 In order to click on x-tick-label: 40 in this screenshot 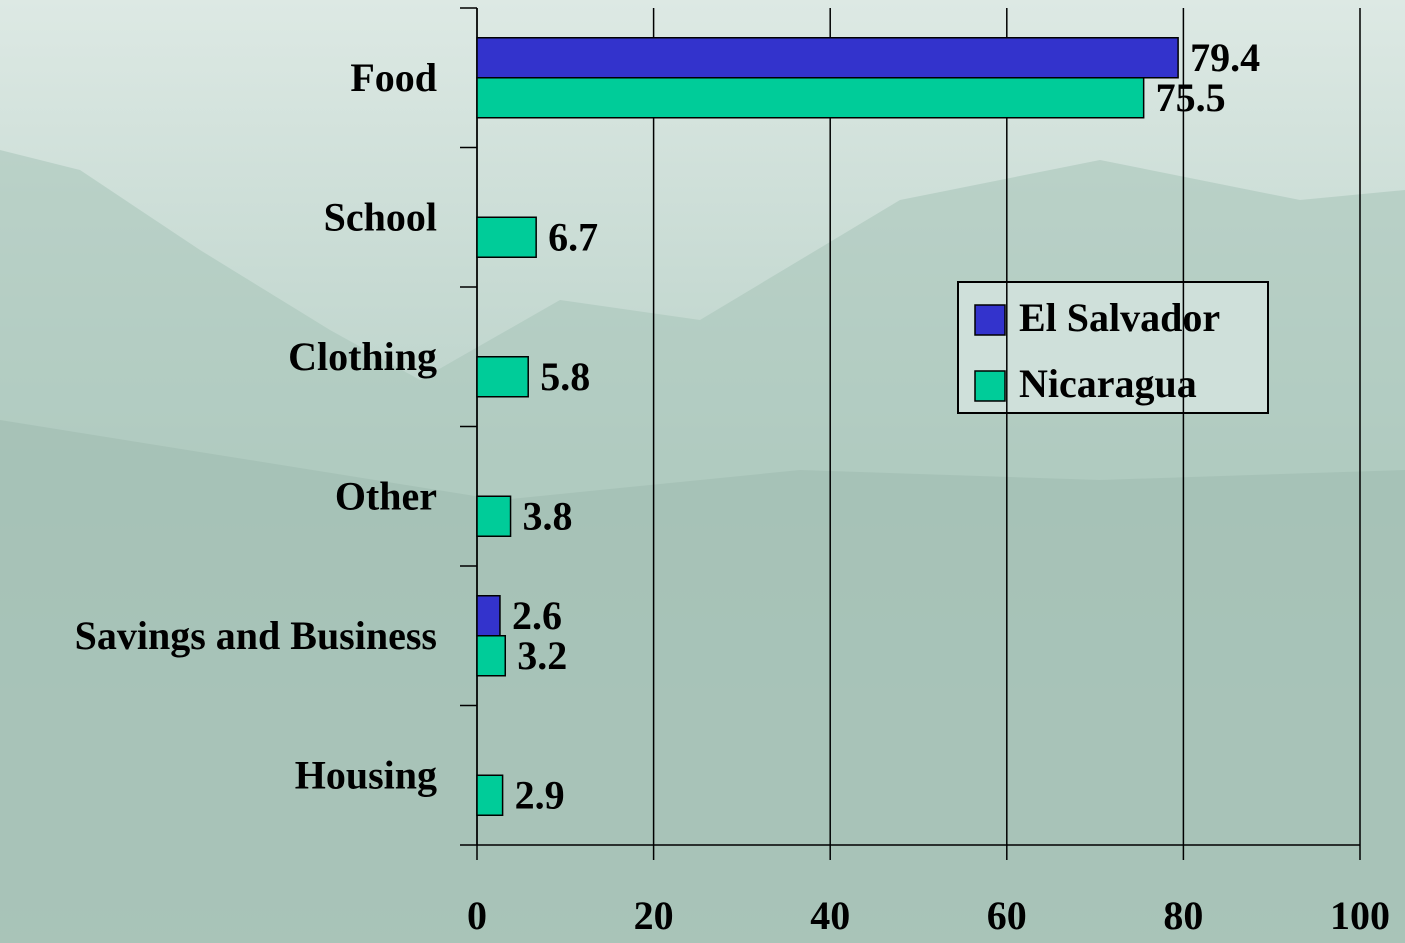, I will do `click(830, 915)`.